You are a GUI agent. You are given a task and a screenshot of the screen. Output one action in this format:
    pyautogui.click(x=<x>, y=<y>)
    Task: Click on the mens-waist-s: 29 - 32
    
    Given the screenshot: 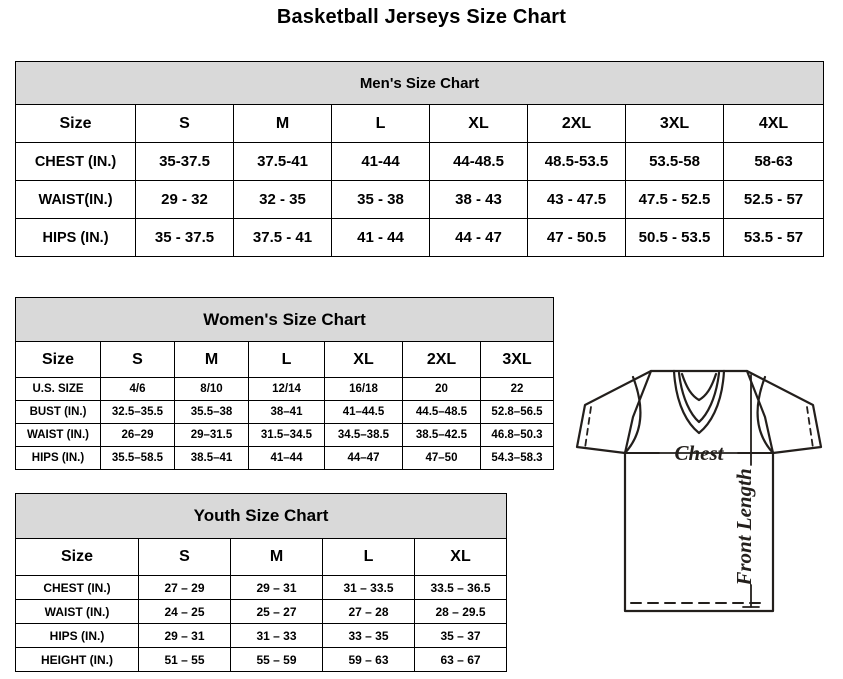 What is the action you would take?
    pyautogui.click(x=184, y=199)
    